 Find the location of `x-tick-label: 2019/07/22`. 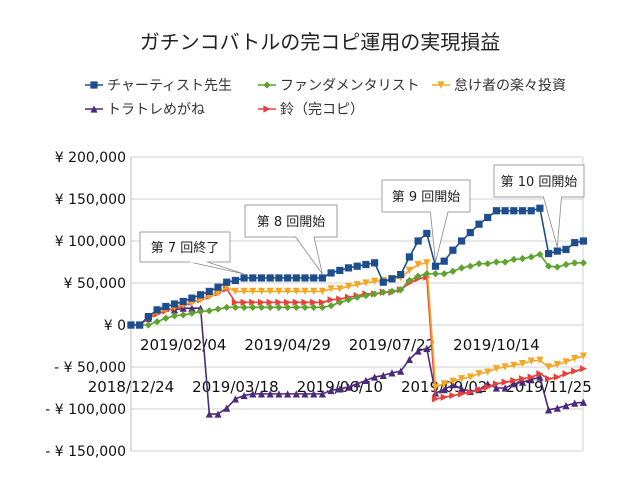

x-tick-label: 2019/07/22 is located at coordinates (392, 345).